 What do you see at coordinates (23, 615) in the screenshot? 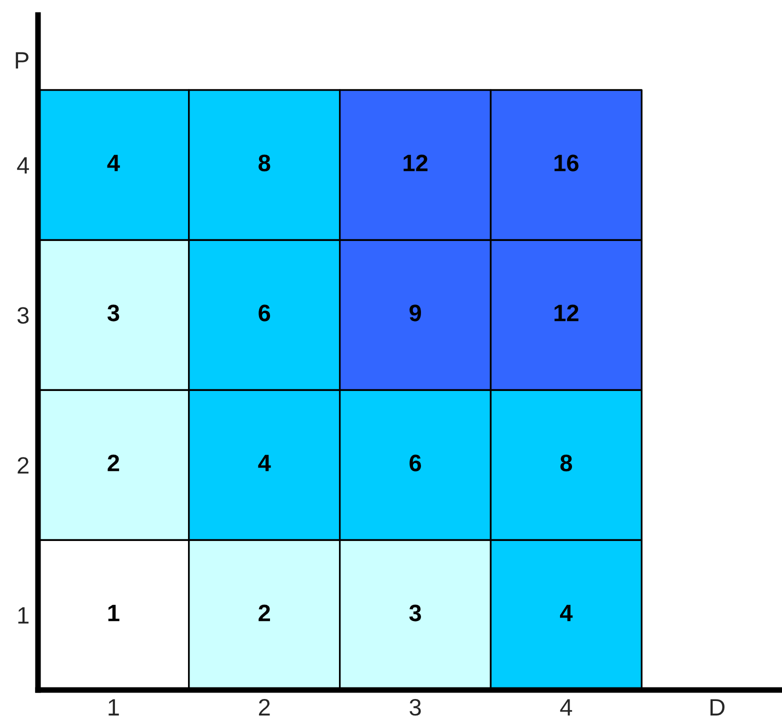
I see `y-tick-label: 1` at bounding box center [23, 615].